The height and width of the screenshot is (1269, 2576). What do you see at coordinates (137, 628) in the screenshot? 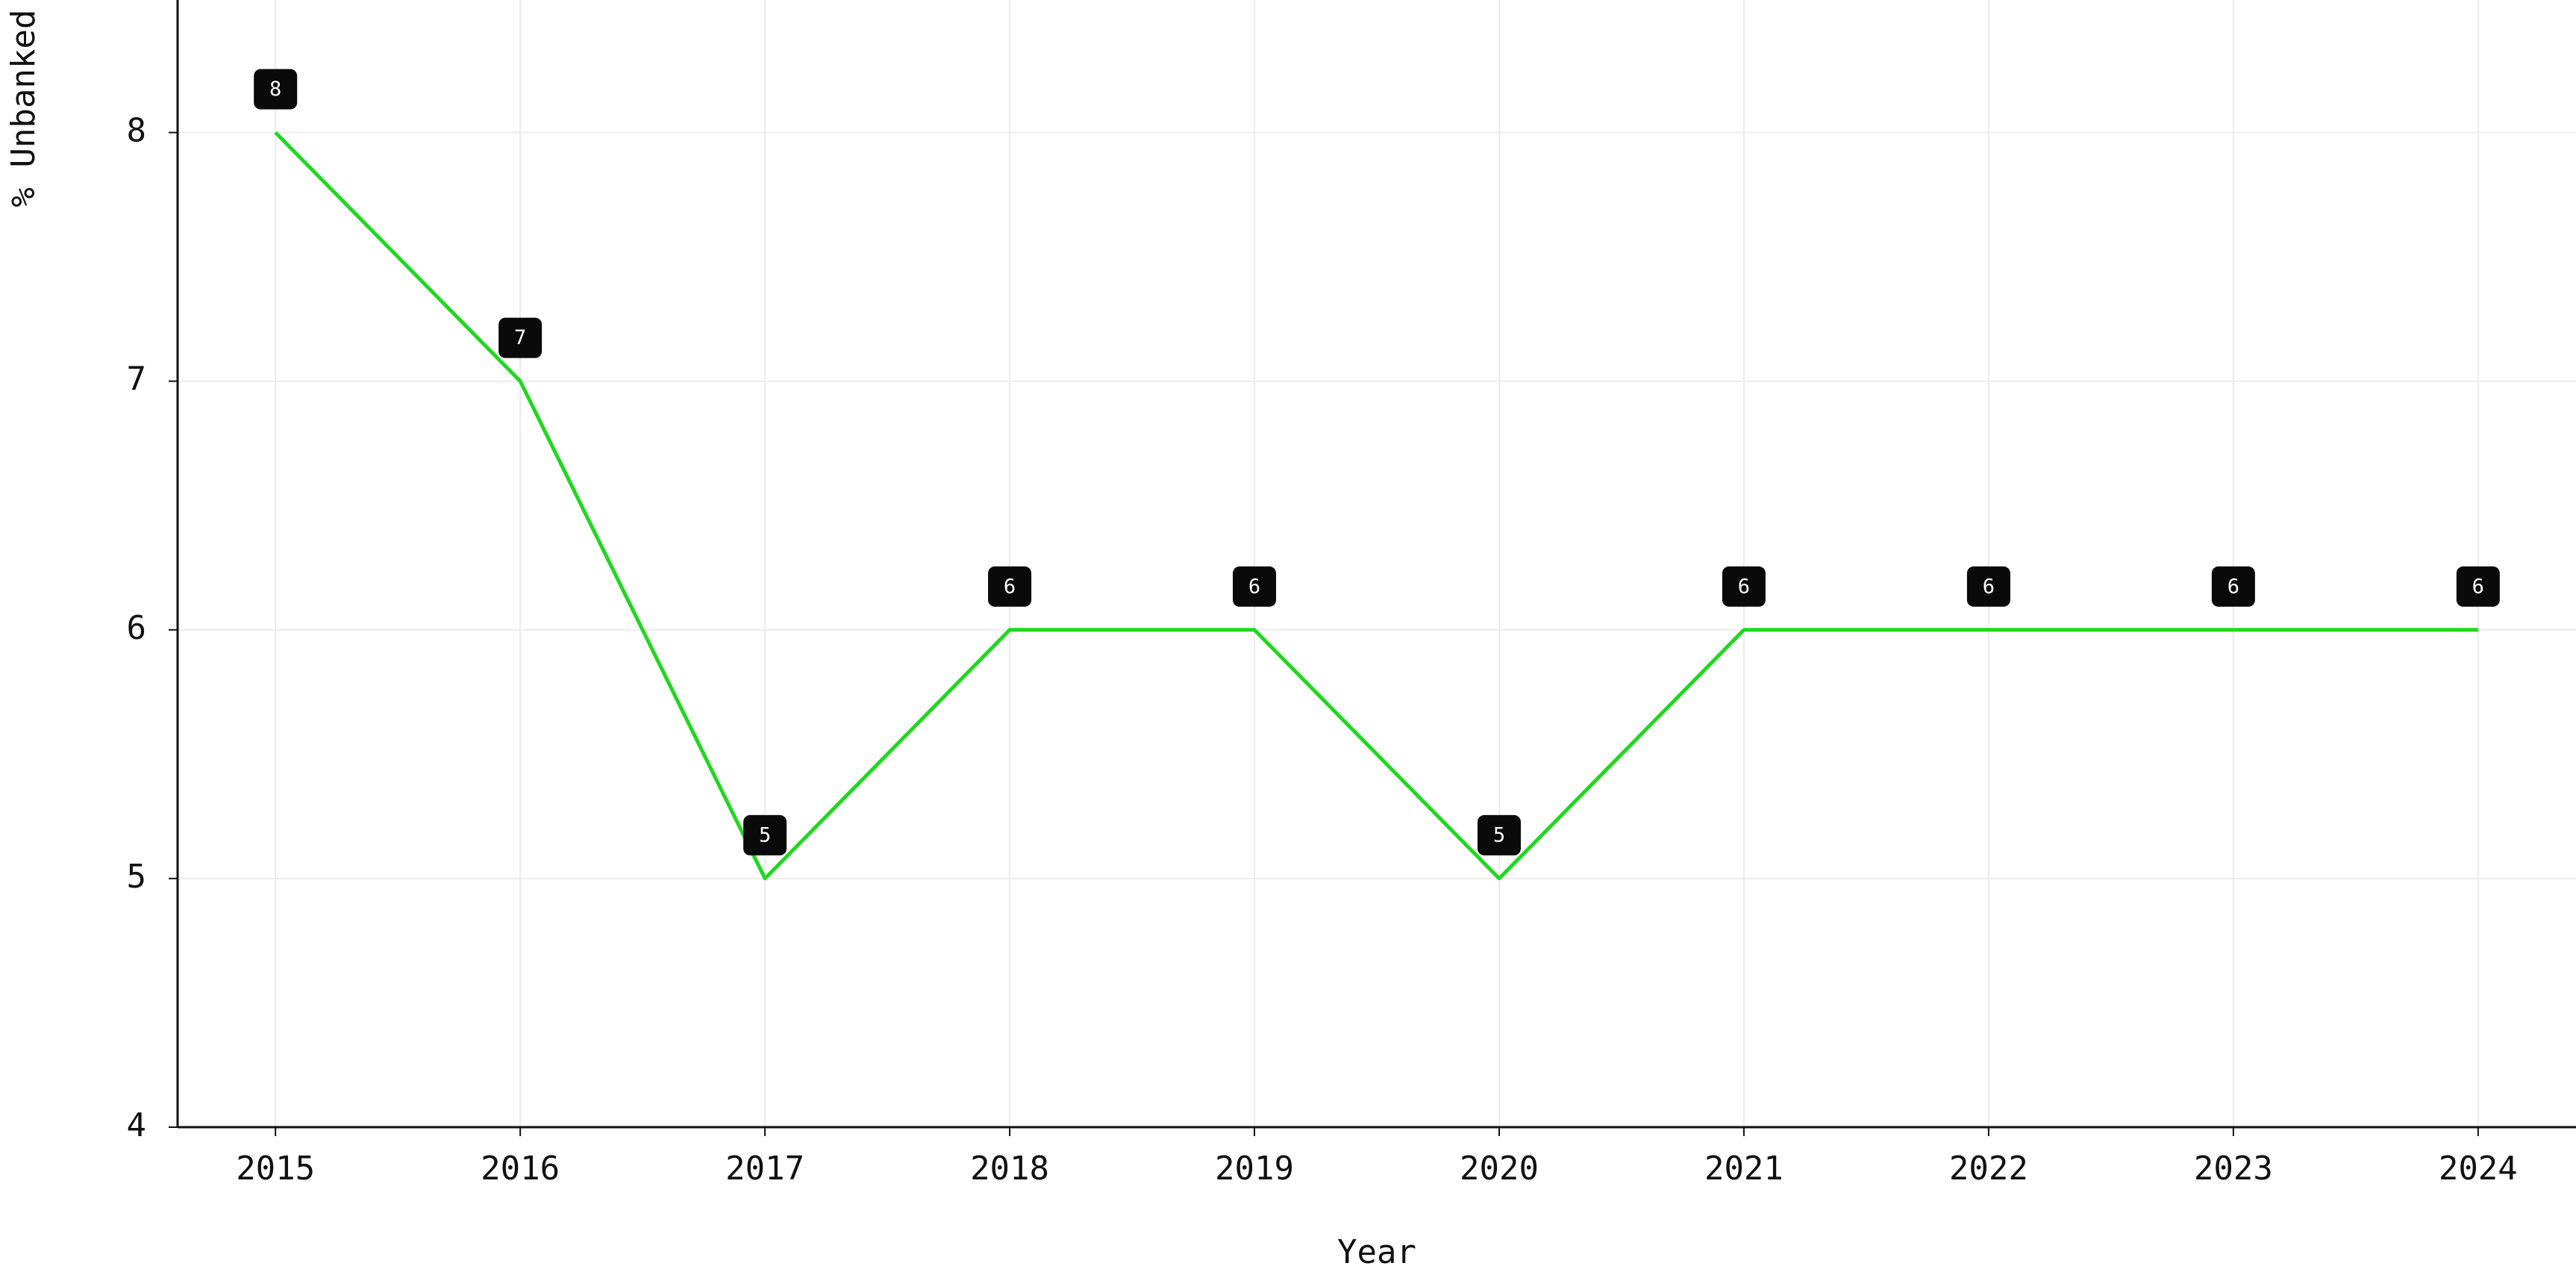
I see `y-tick-label: 6` at bounding box center [137, 628].